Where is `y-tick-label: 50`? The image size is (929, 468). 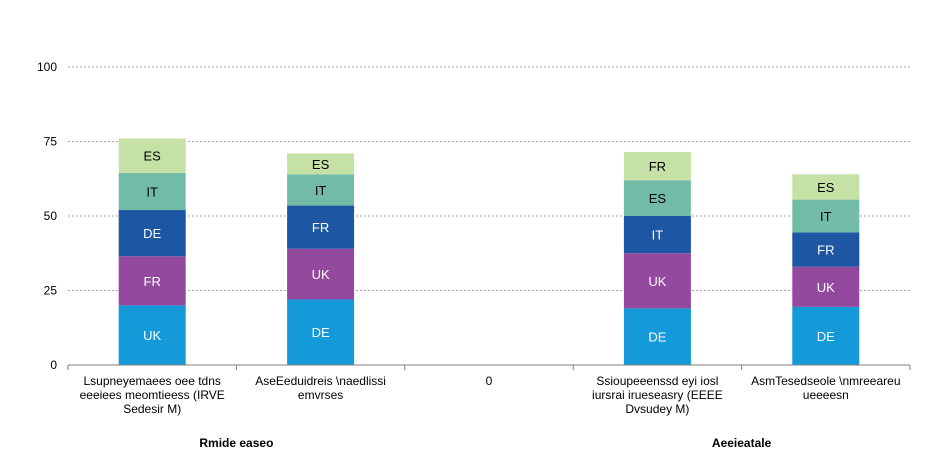
y-tick-label: 50 is located at coordinates (51, 216).